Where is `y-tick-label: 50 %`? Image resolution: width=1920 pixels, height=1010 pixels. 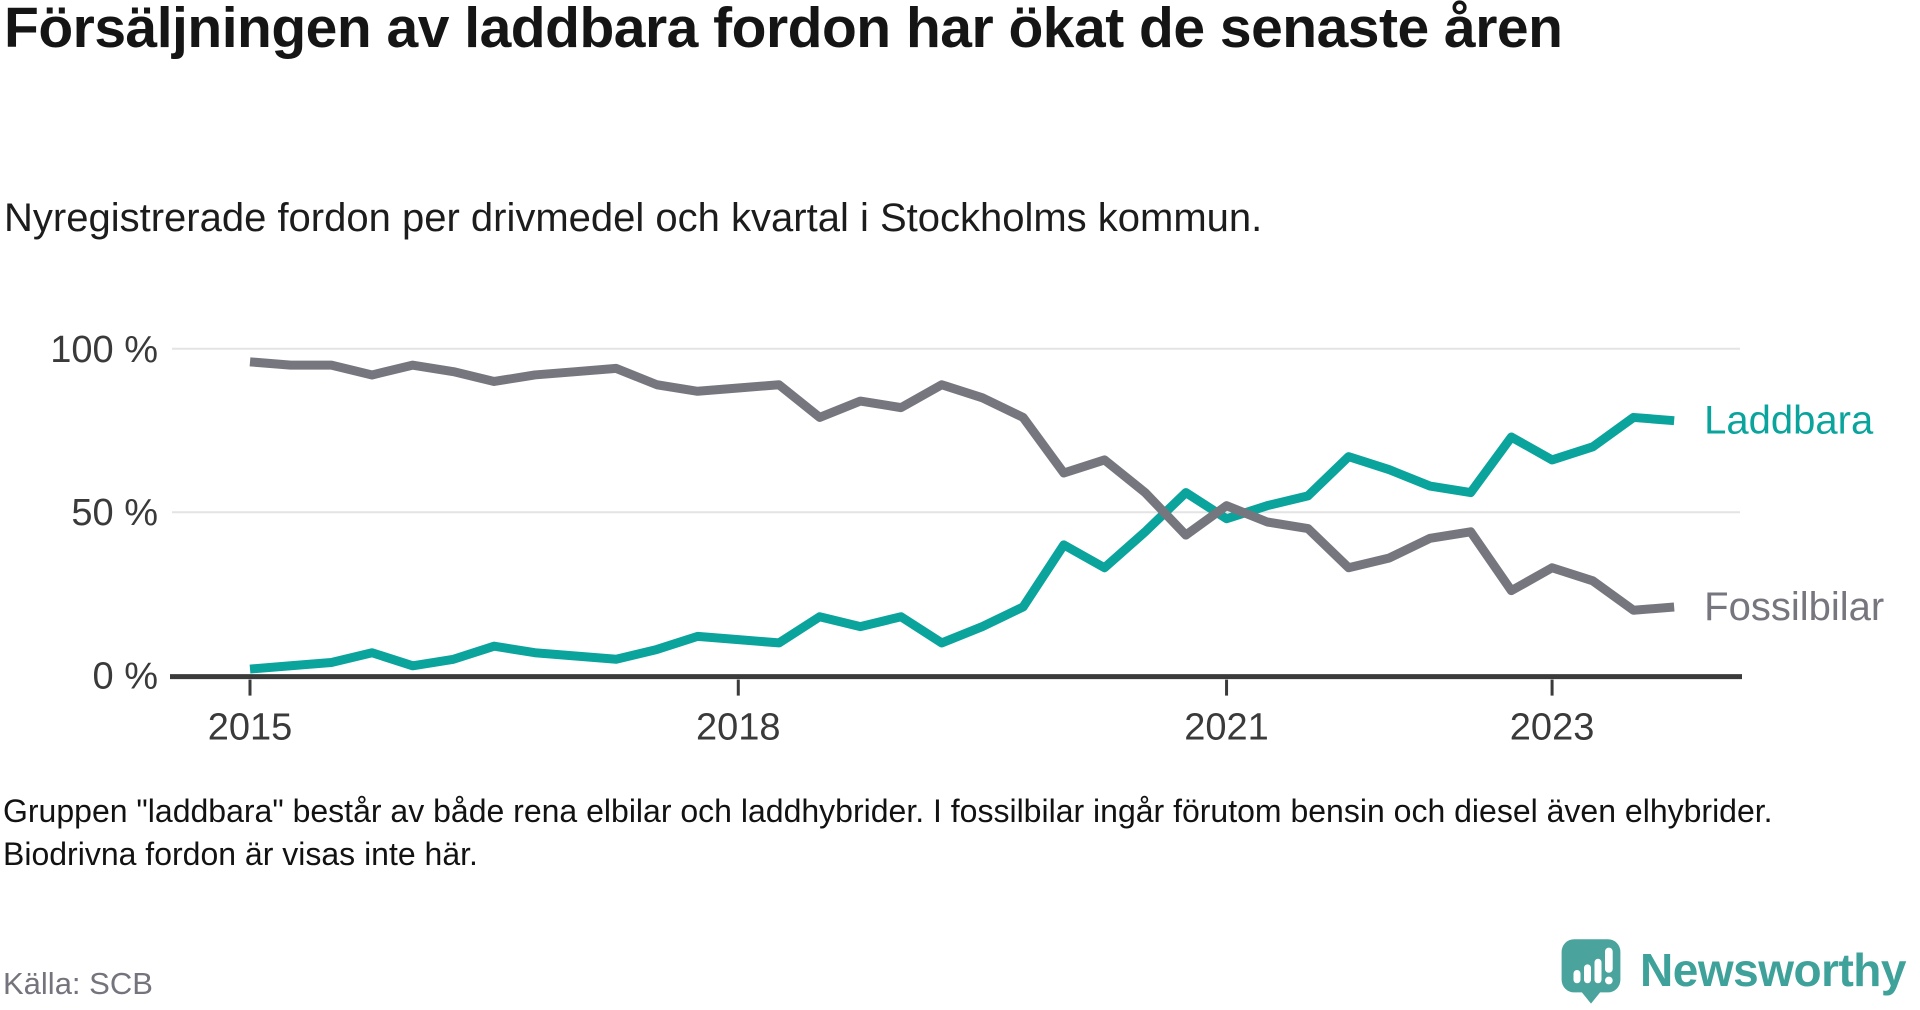 y-tick-label: 50 % is located at coordinates (114, 513).